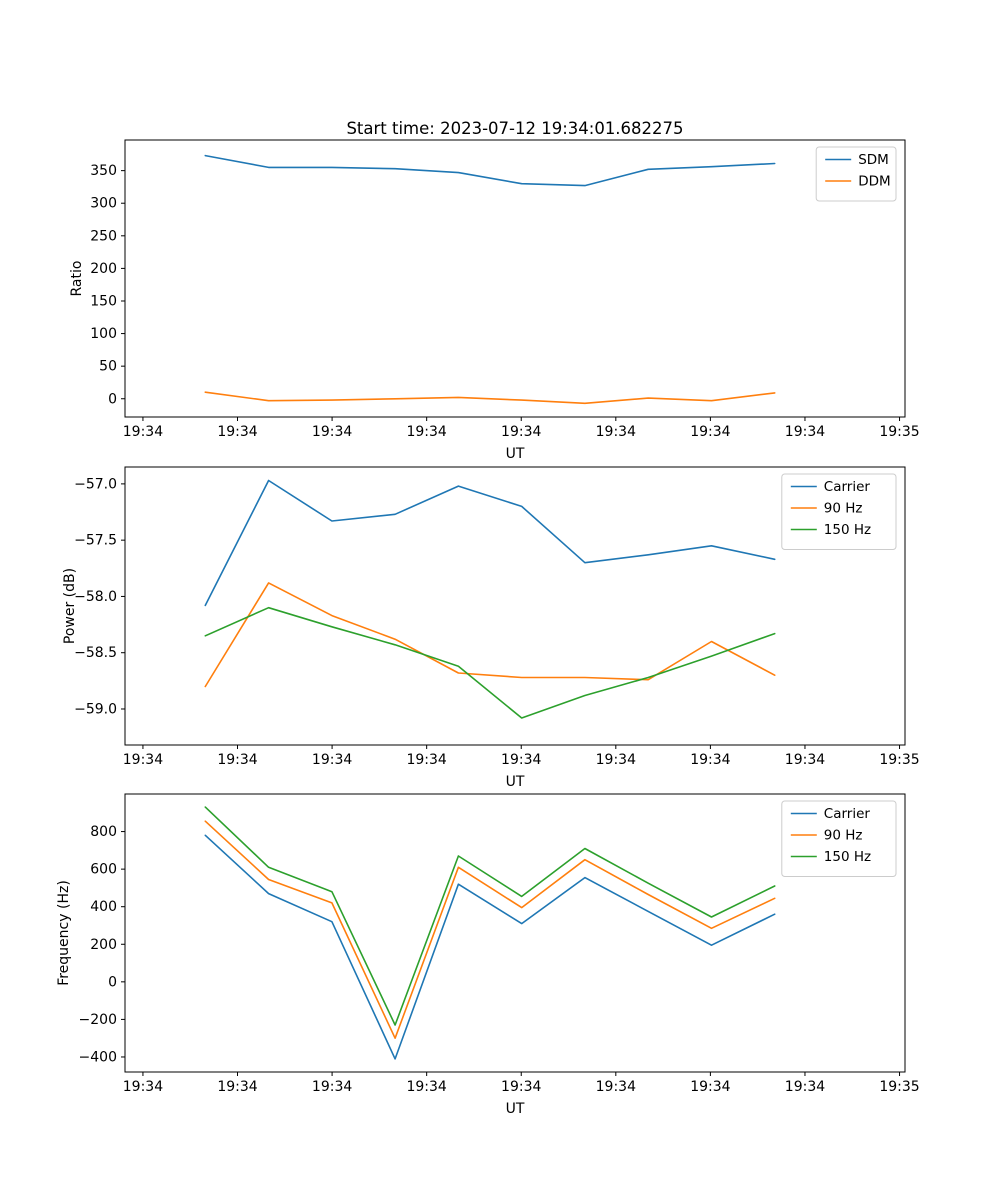  Describe the element at coordinates (95, 484) in the screenshot. I see `y-tick-label: −57.0` at that location.